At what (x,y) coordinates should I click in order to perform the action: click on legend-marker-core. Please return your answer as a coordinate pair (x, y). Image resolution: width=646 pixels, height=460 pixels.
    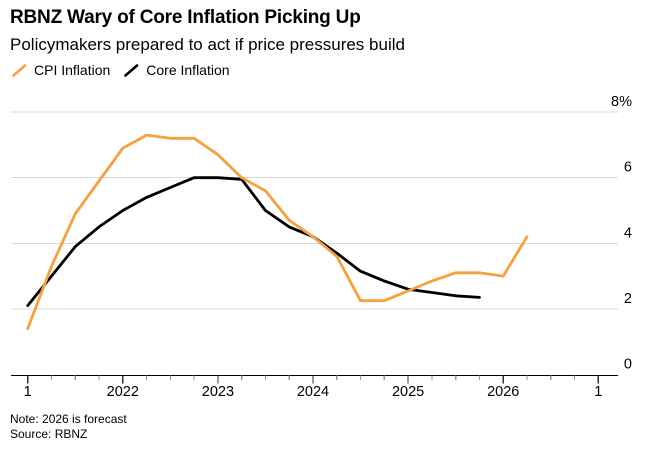
    Looking at the image, I should click on (131, 70).